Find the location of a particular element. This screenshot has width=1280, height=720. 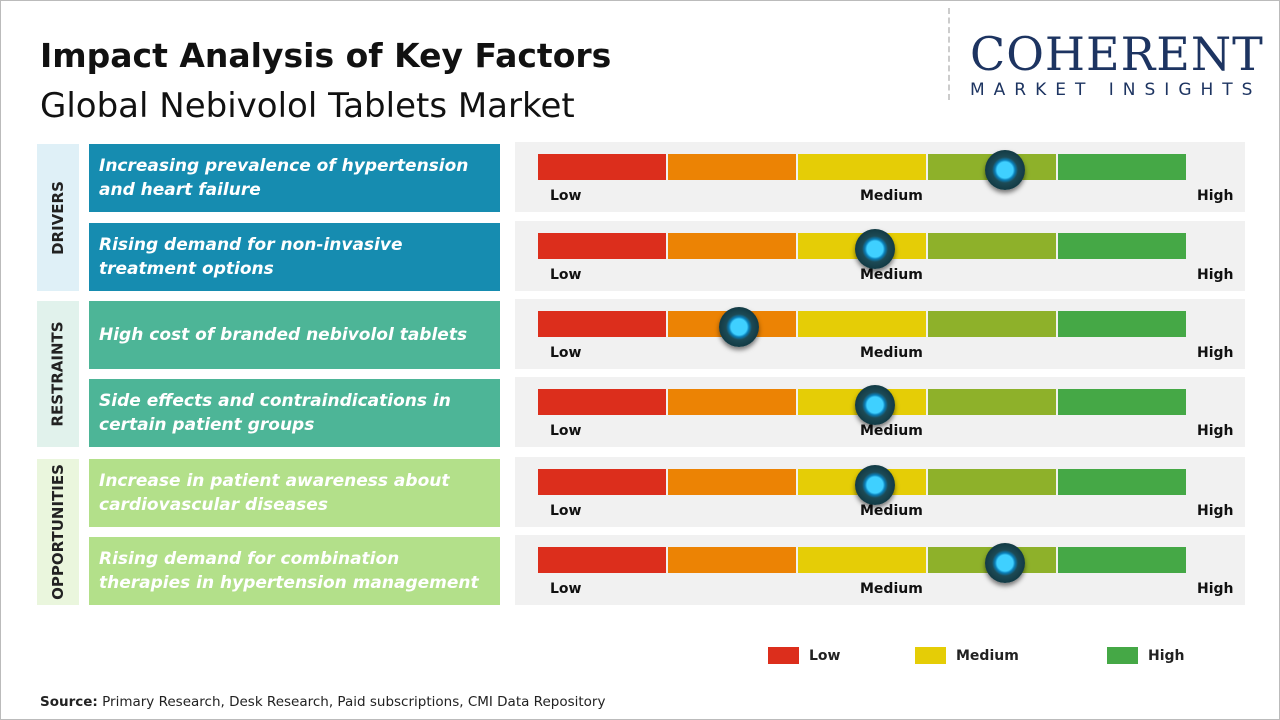

factor-label: High cost of branded nebivolol tablets is located at coordinates (294, 335).